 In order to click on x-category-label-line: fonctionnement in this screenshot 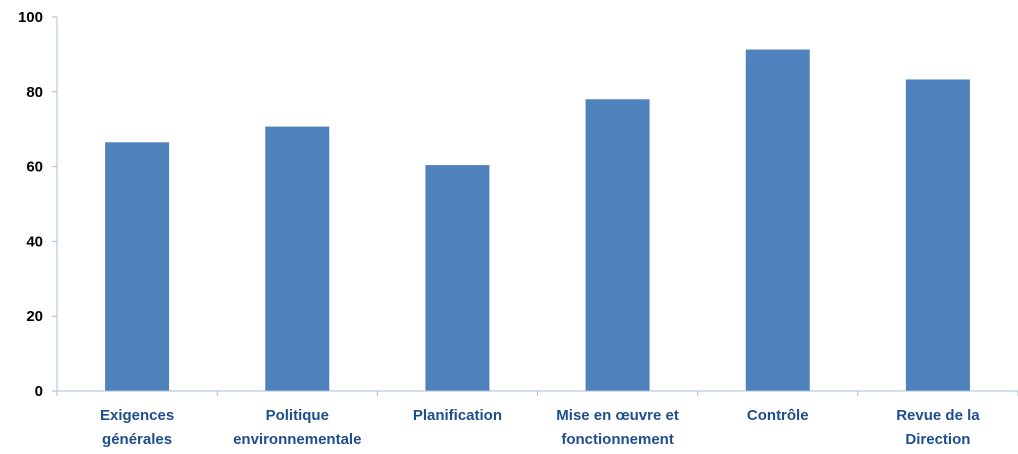, I will do `click(617, 439)`.